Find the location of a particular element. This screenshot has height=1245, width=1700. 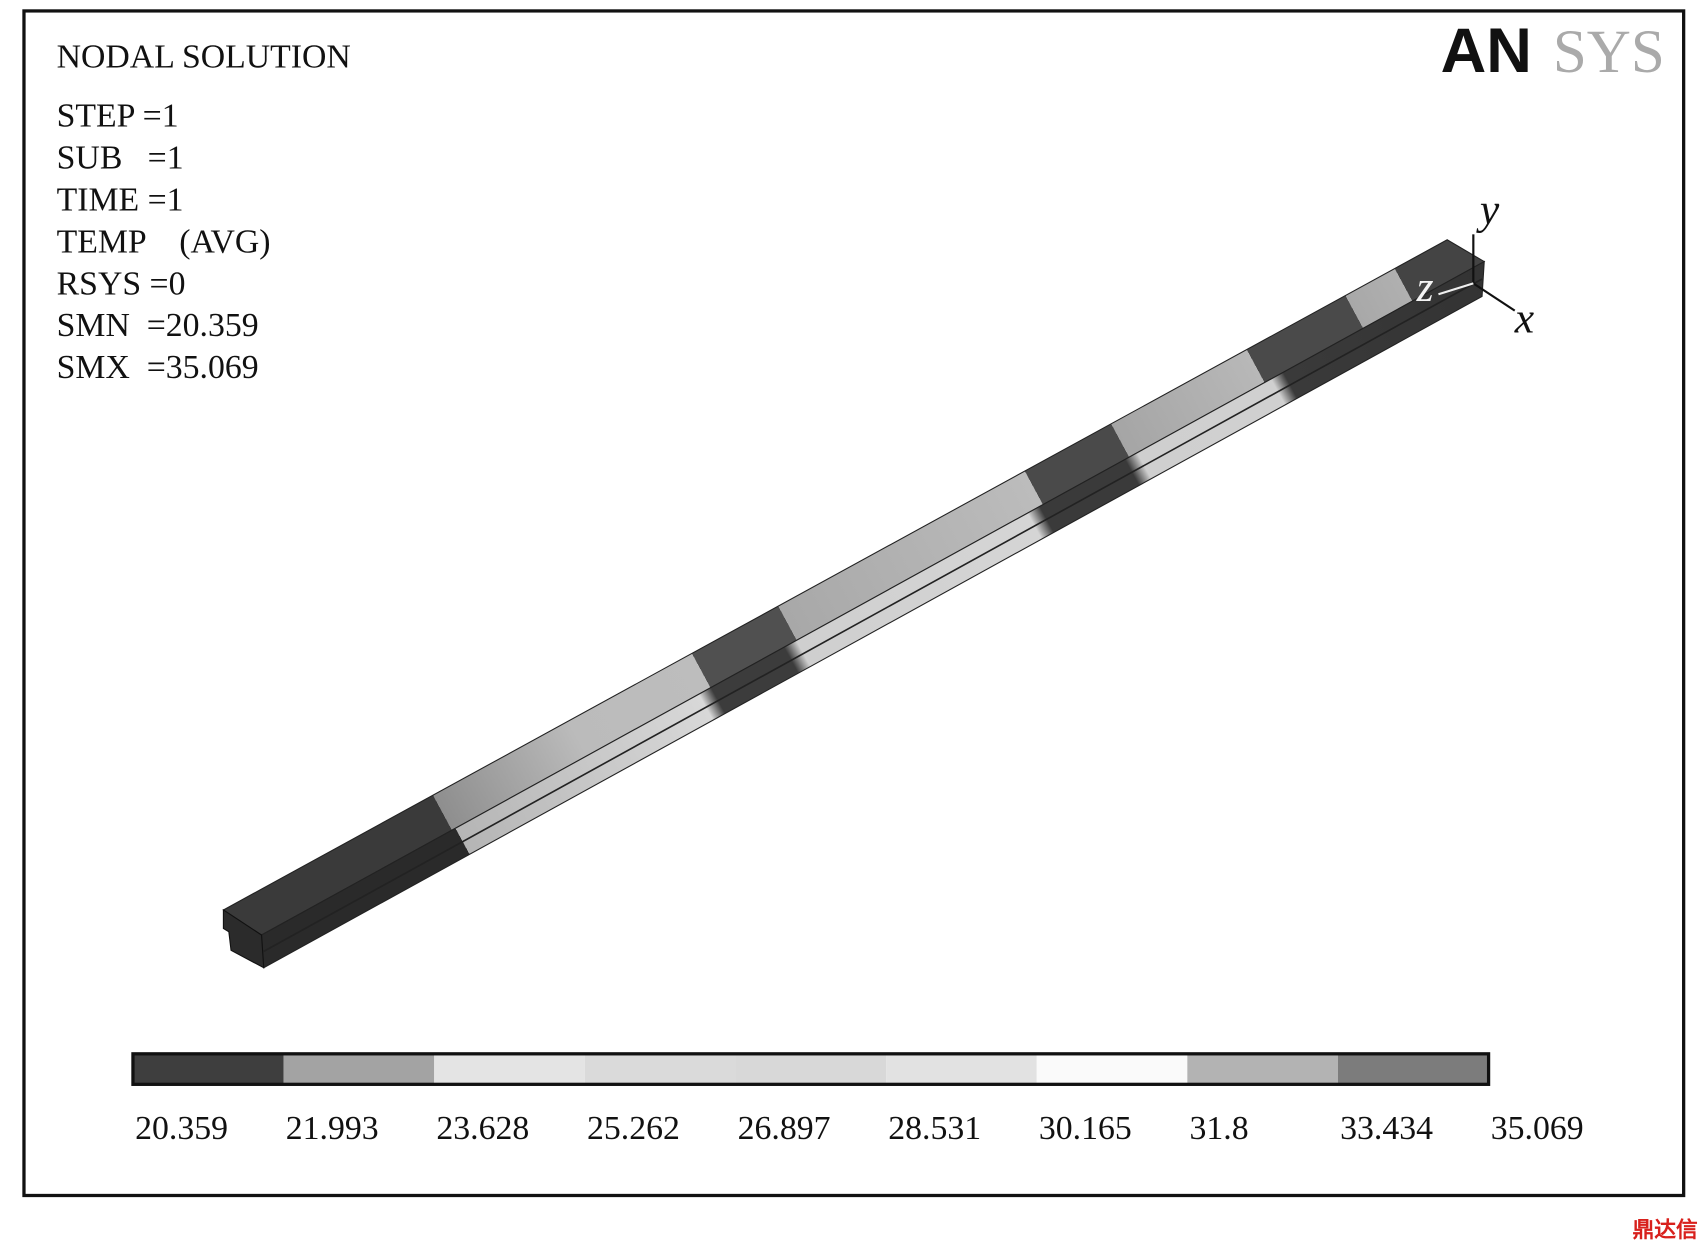

logo-primary: AN is located at coordinates (1486, 51).